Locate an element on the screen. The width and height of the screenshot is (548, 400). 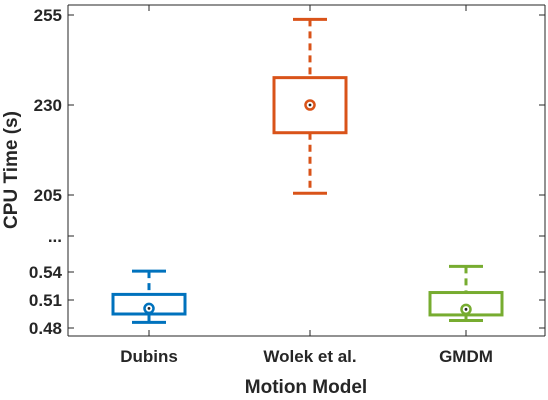
interquartile-box is located at coordinates (310, 105).